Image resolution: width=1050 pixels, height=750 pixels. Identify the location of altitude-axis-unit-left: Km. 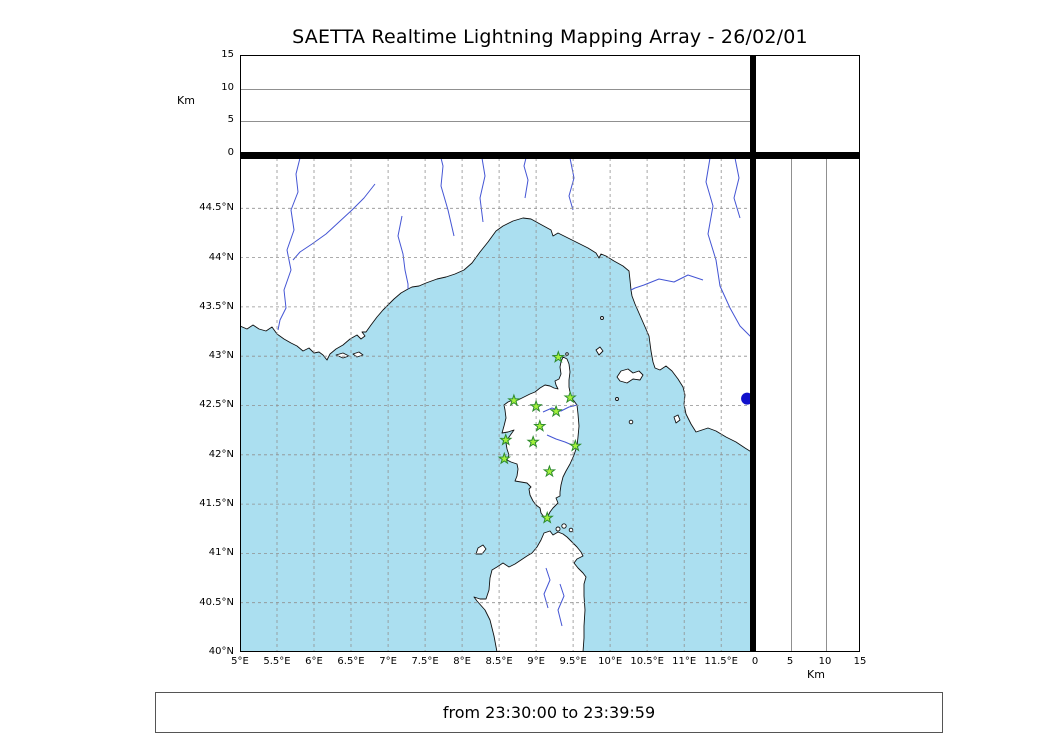
(186, 100).